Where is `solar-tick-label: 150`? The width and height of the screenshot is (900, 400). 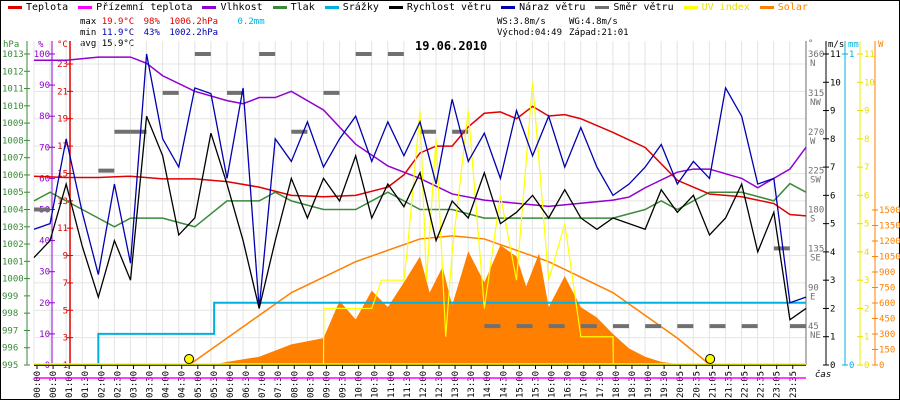
solar-tick-label: 150 is located at coordinates (887, 351).